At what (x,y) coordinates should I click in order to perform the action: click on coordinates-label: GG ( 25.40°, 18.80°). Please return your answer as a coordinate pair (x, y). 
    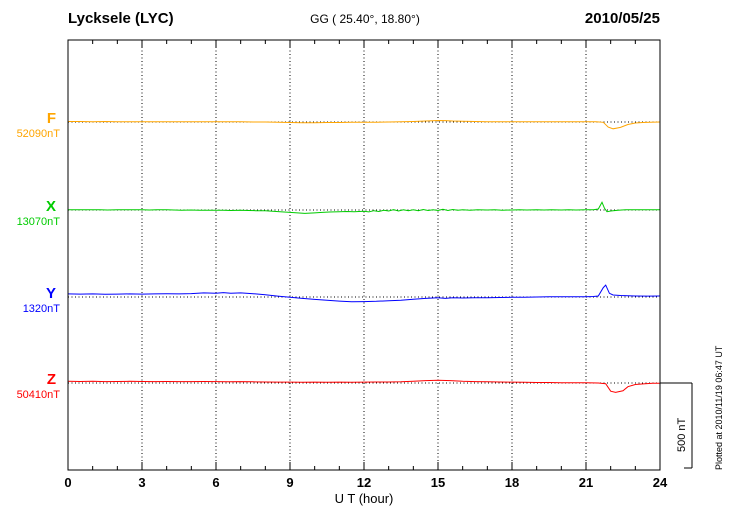
    Looking at the image, I should click on (365, 19).